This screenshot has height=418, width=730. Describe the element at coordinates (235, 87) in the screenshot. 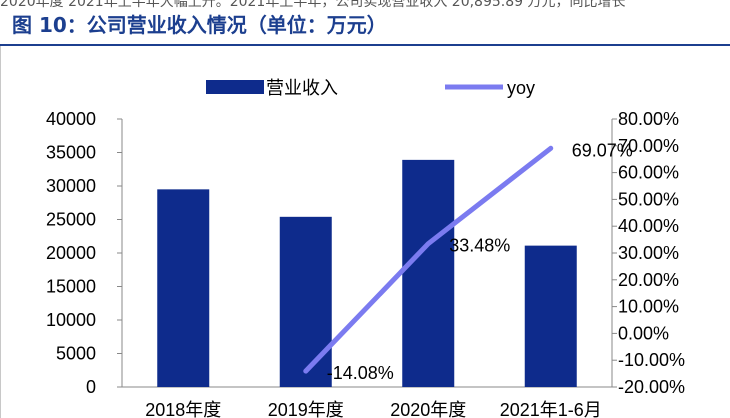

I see `legend-bar-swatch` at that location.